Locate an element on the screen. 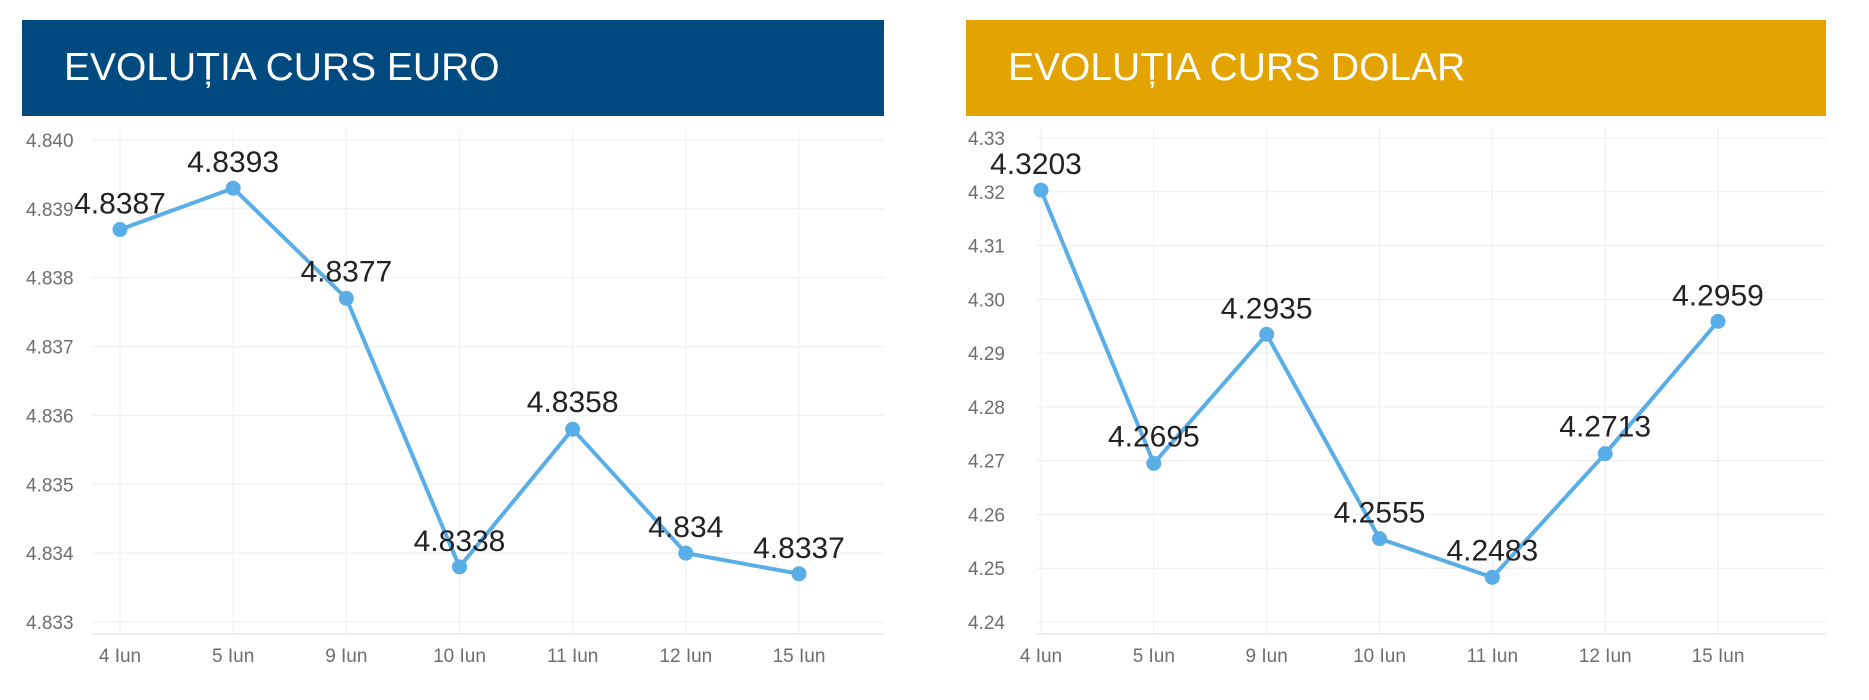 The width and height of the screenshot is (1869, 700). dolar-x-tick-label: 9 Iun is located at coordinates (1267, 656).